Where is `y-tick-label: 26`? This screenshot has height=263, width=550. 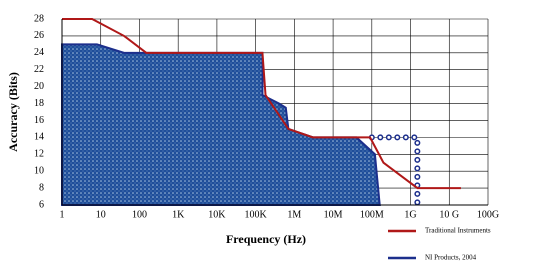 y-tick-label: 26 is located at coordinates (39, 35).